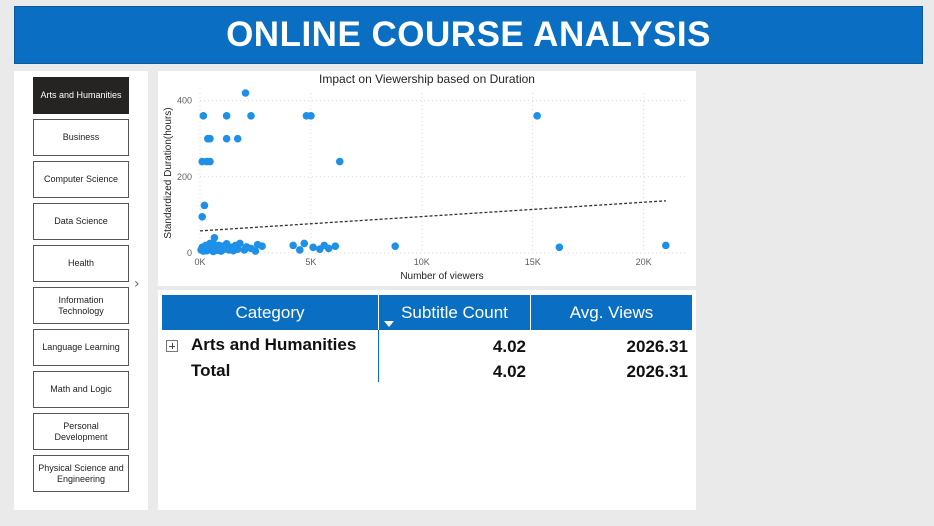 Image resolution: width=934 pixels, height=526 pixels. I want to click on slicer-item: Information Technology, so click(81, 305).